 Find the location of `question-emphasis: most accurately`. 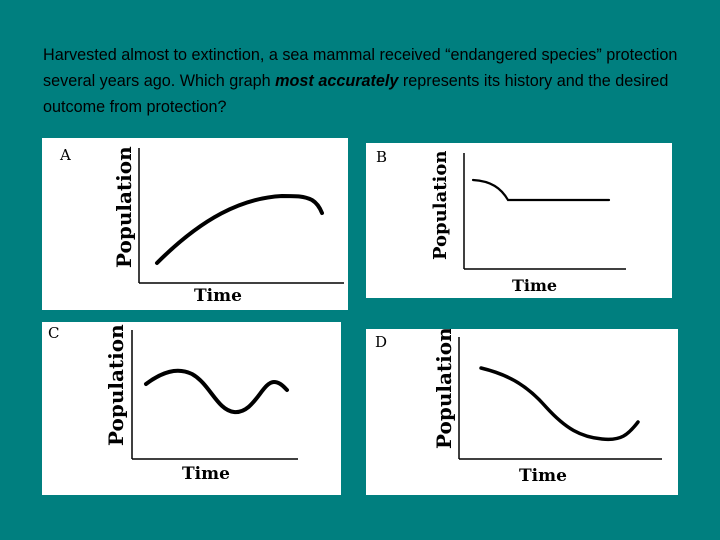

question-emphasis: most accurately is located at coordinates (337, 81).